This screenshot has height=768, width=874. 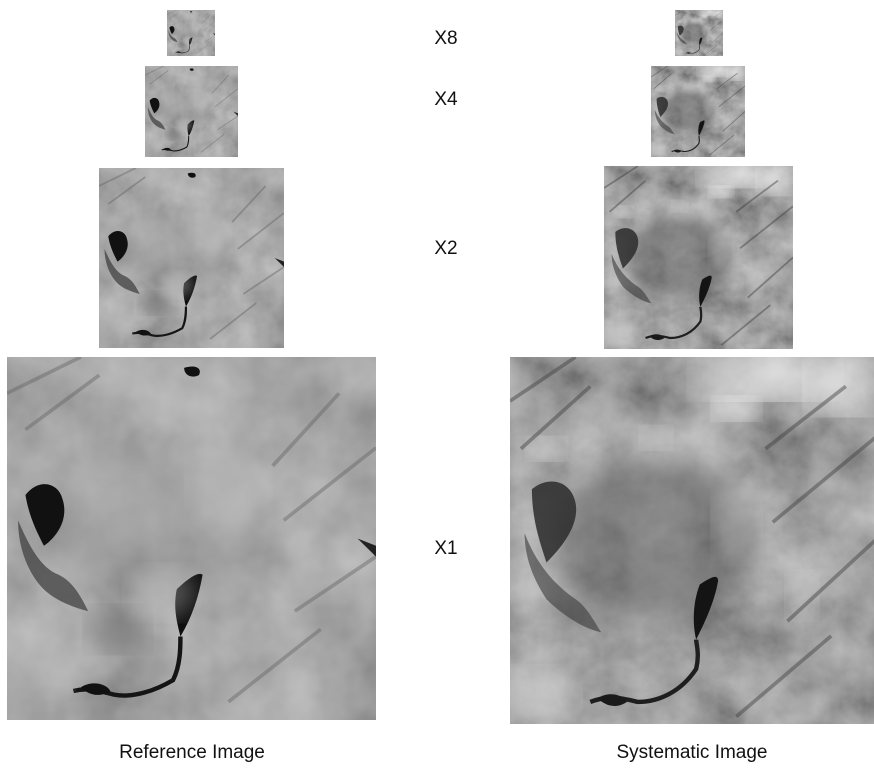 I want to click on systematic-image-x4, so click(x=698, y=111).